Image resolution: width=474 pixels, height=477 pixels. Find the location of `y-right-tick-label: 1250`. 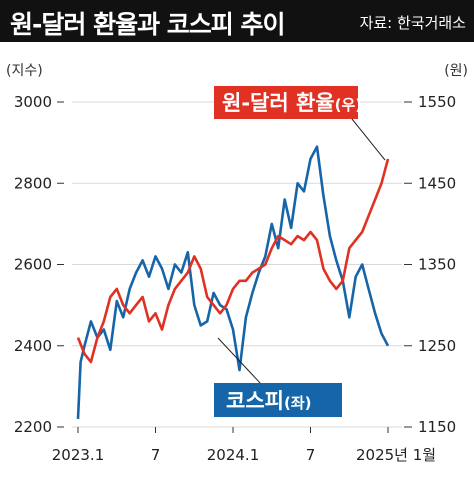

y-right-tick-label: 1250 is located at coordinates (437, 346).